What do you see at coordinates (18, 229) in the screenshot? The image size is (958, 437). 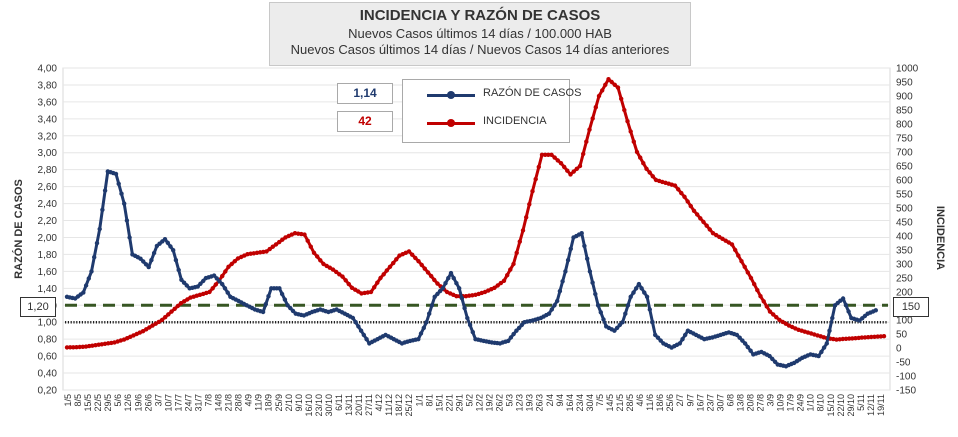 I see `y-axis-label: RAZÓN DE CASOS` at bounding box center [18, 229].